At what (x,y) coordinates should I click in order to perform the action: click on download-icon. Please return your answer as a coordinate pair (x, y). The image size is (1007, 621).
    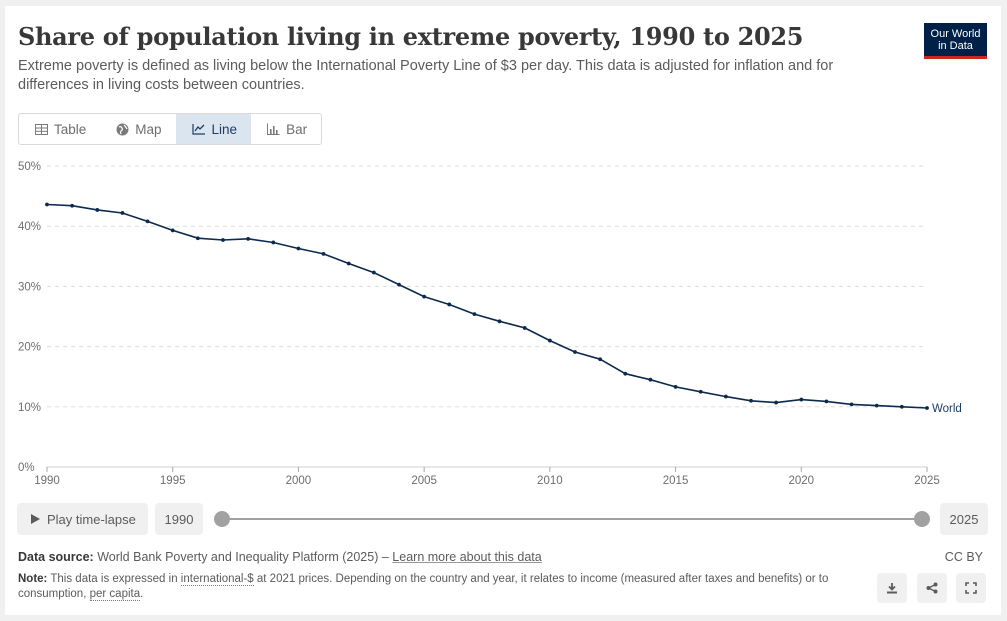
    Looking at the image, I should click on (892, 588).